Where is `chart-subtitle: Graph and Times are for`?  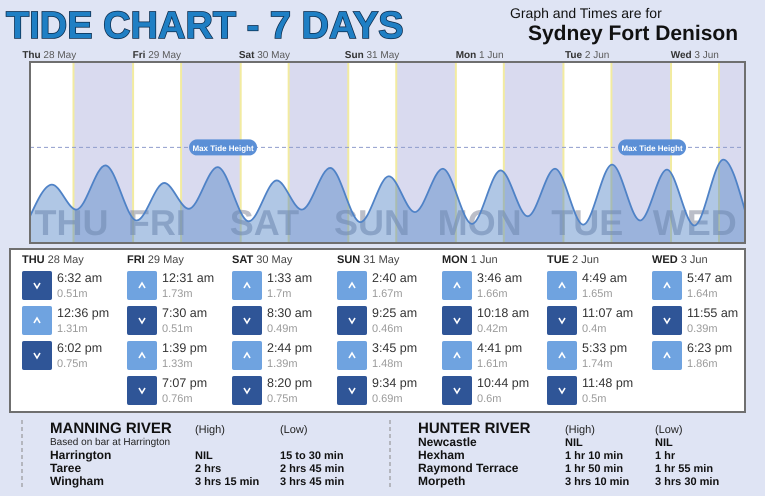 chart-subtitle: Graph and Times are for is located at coordinates (586, 13).